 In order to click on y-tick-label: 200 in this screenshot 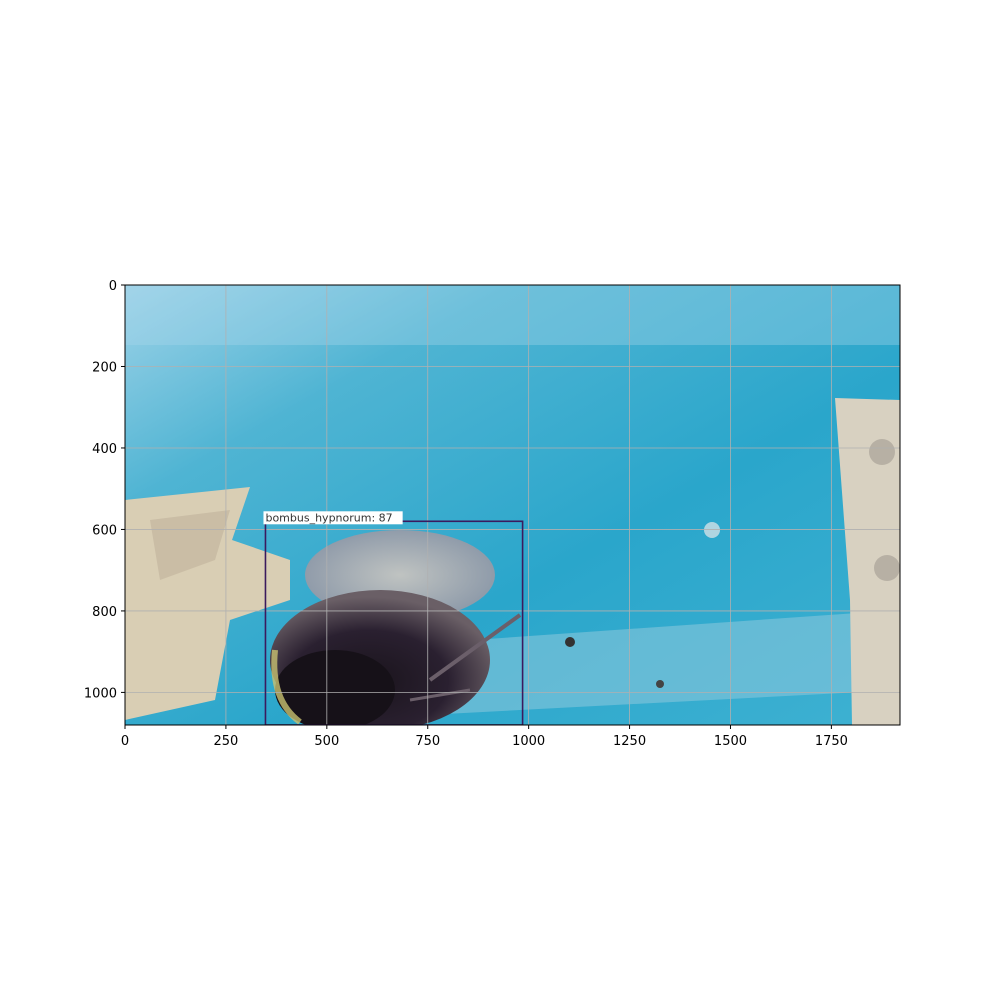, I will do `click(104, 367)`.